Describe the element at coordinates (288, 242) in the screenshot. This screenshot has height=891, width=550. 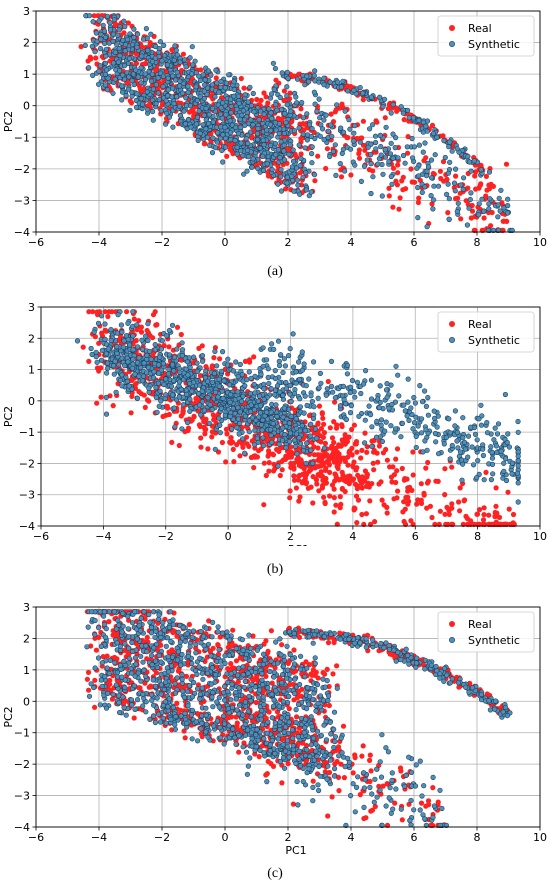
I see `x-tick-label: 2` at that location.